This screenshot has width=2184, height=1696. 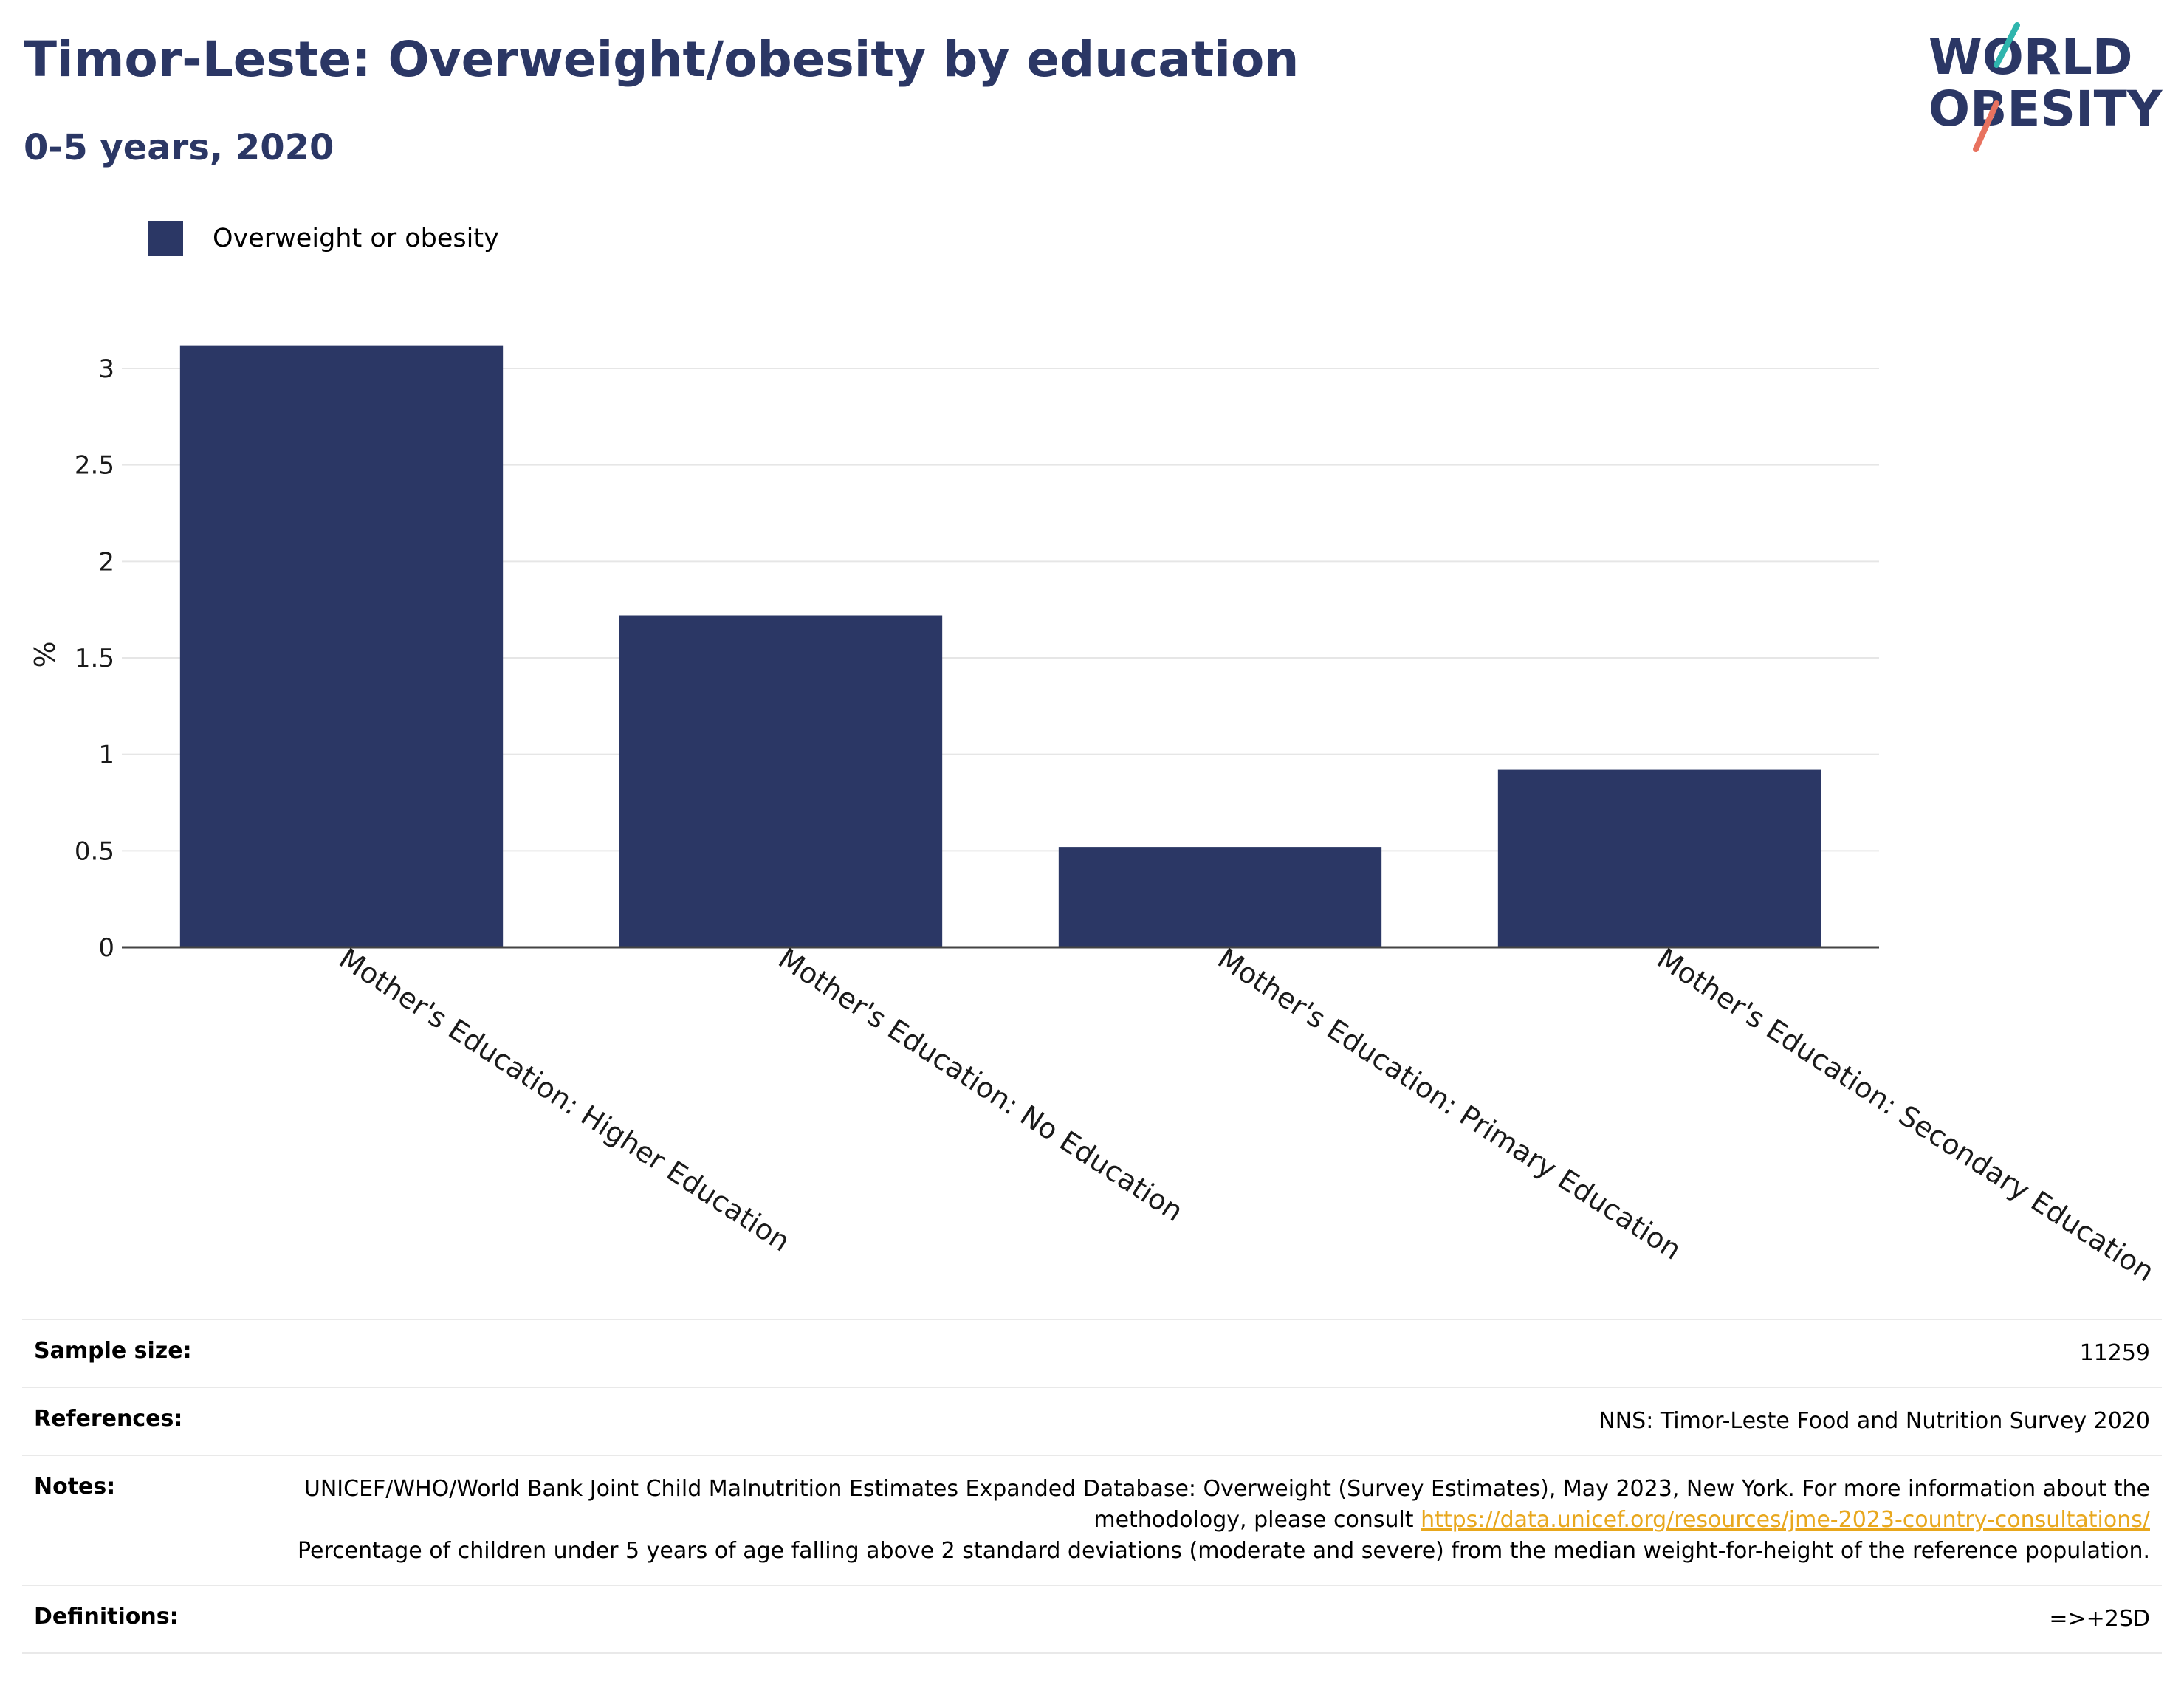 What do you see at coordinates (165, 238) in the screenshot?
I see `legend-swatch` at bounding box center [165, 238].